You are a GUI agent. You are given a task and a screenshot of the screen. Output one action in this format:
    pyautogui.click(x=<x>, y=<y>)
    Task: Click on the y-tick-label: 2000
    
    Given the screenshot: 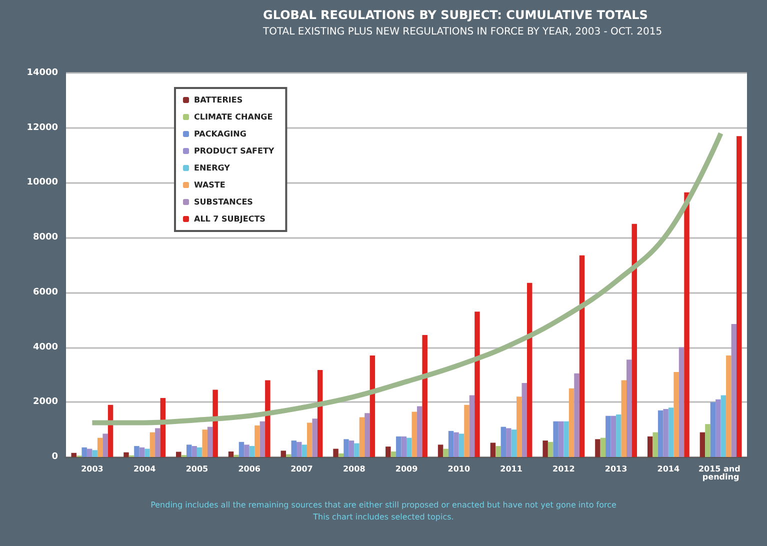 What is the action you would take?
    pyautogui.click(x=45, y=402)
    